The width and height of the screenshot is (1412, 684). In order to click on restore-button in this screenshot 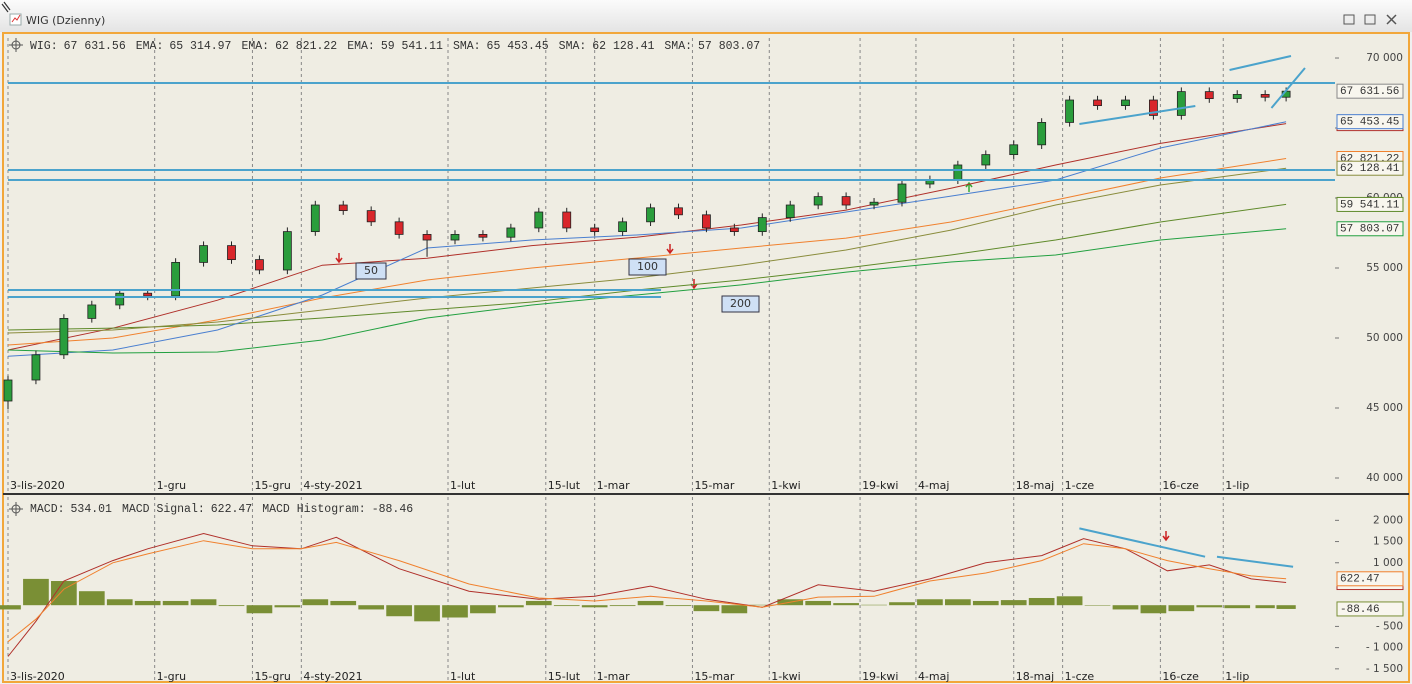, I will do `click(1370, 19)`.